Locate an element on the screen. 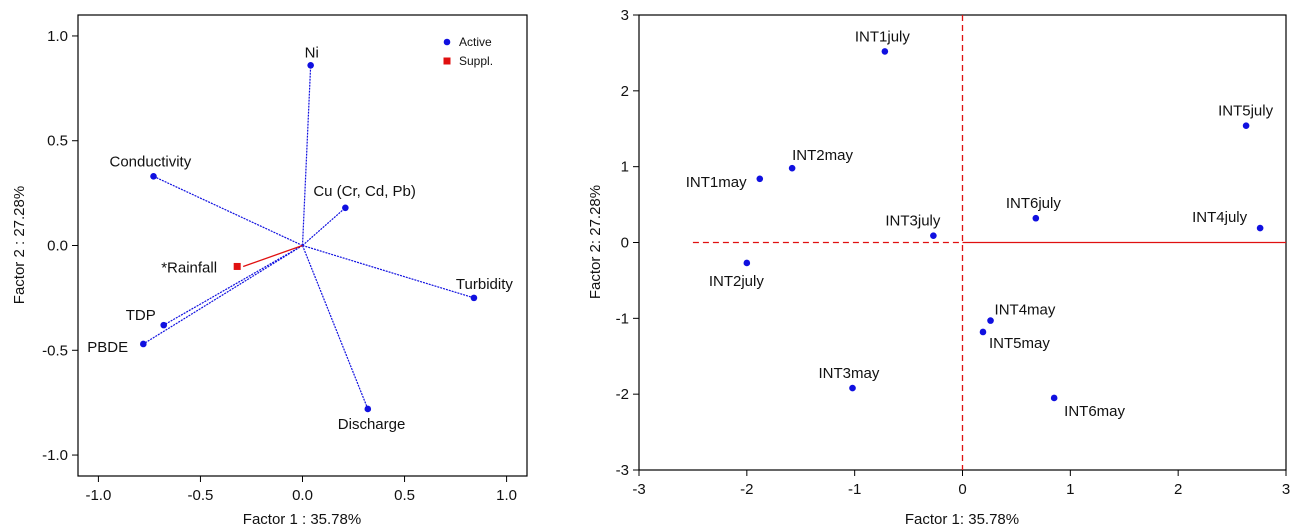  legend-label: Active is located at coordinates (475, 42).